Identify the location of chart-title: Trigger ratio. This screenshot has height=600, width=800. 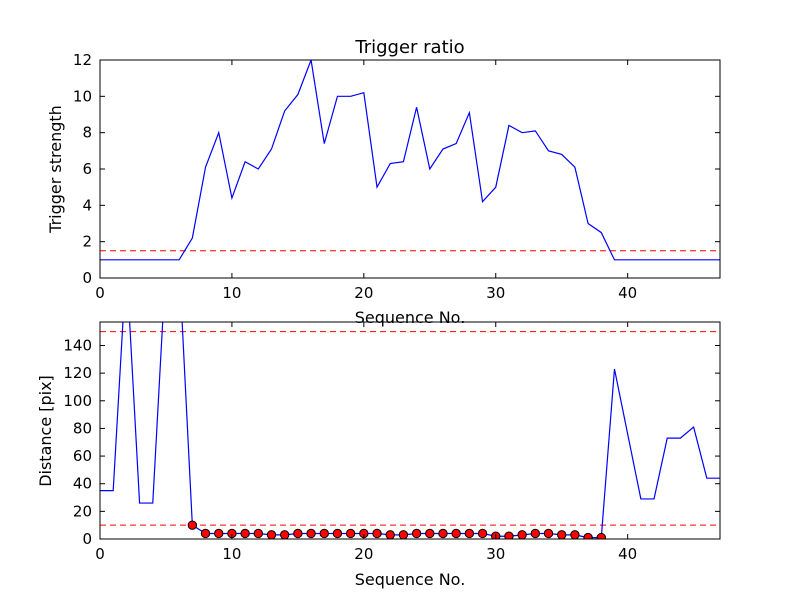
(409, 47).